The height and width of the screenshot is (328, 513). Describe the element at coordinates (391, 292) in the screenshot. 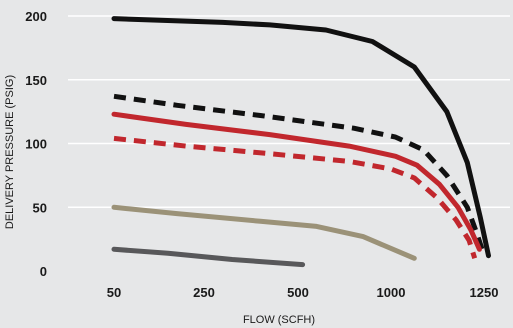

I see `x-tick-label: 1000` at that location.